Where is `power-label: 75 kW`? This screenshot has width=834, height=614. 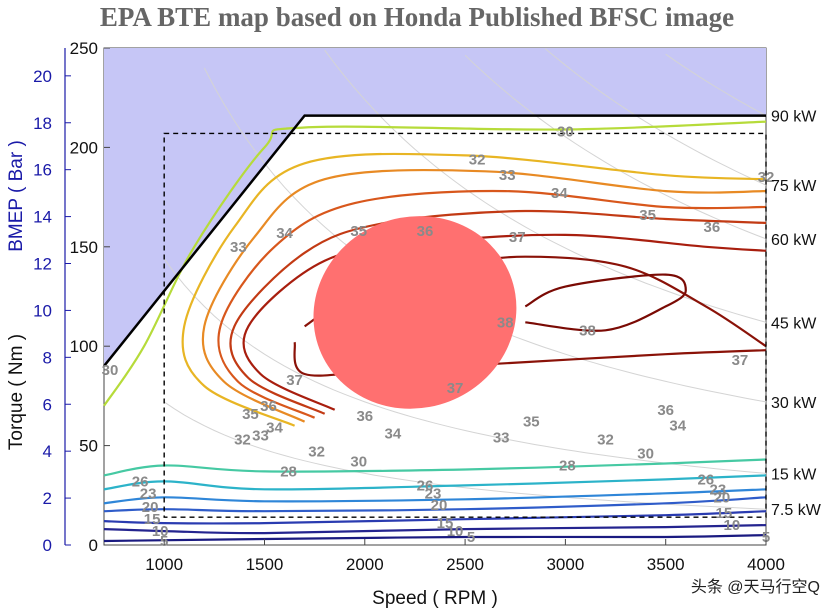 power-label: 75 kW is located at coordinates (794, 186).